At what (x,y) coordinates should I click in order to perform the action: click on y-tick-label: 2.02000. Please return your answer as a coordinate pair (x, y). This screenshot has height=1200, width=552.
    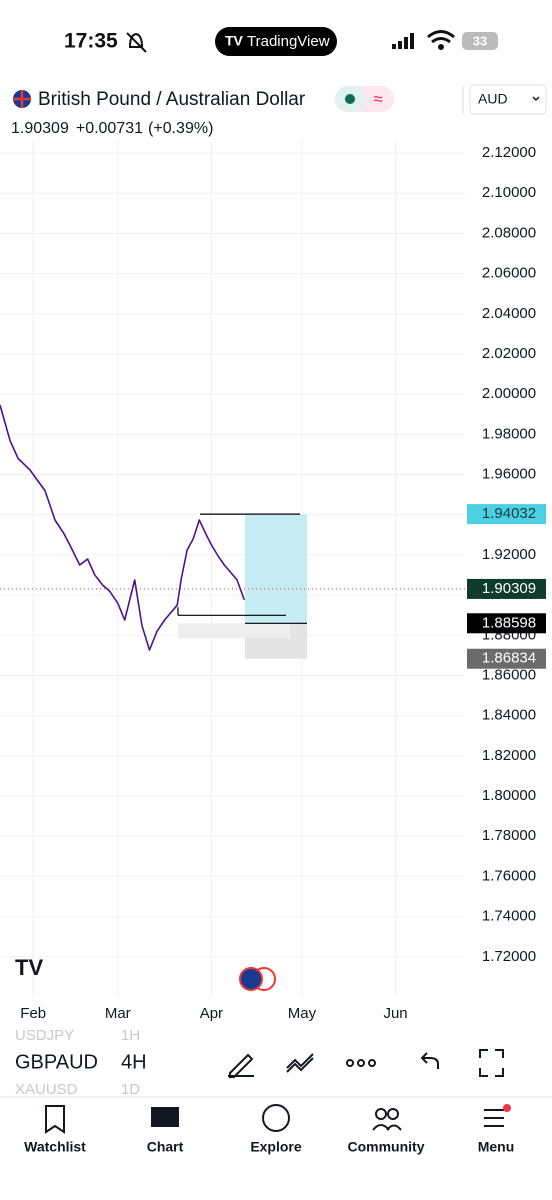
    Looking at the image, I should click on (509, 353).